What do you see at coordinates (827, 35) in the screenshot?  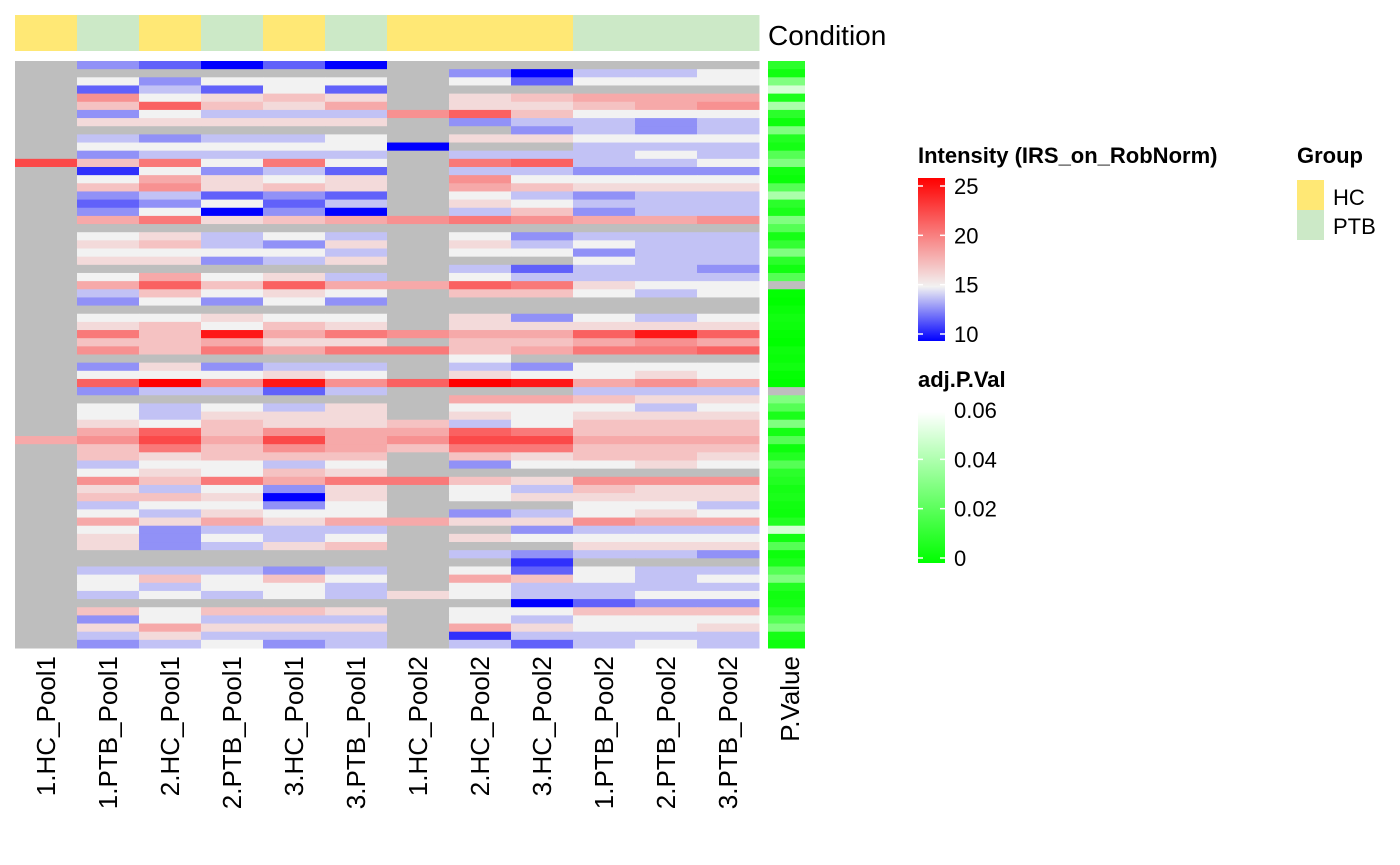 I see `condition-annotation-label: Condition` at bounding box center [827, 35].